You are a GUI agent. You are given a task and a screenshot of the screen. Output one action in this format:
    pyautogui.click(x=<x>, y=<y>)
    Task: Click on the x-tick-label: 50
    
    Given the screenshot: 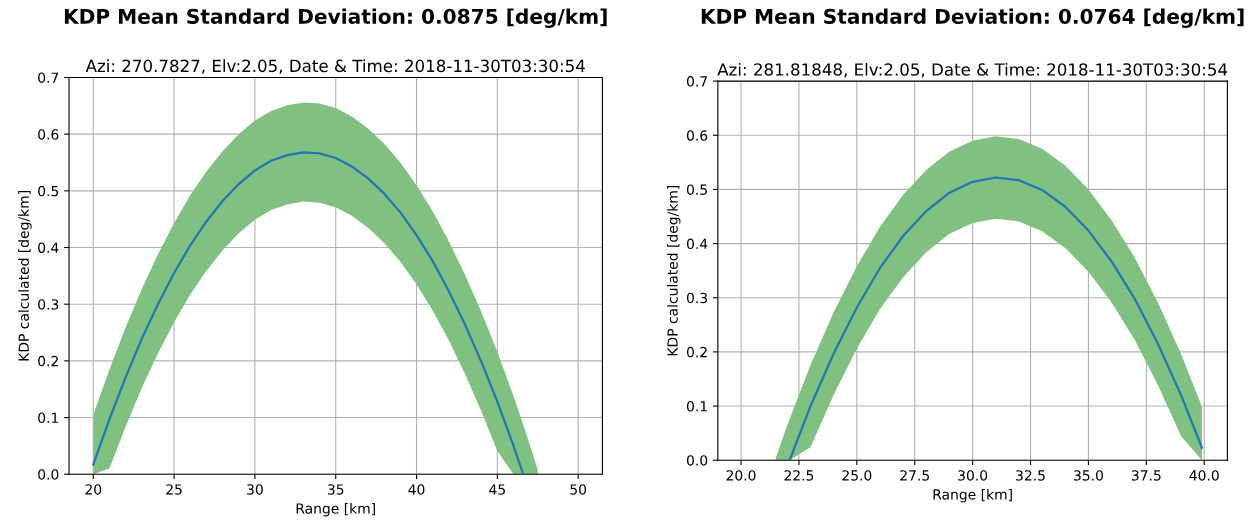 What is the action you would take?
    pyautogui.click(x=578, y=489)
    